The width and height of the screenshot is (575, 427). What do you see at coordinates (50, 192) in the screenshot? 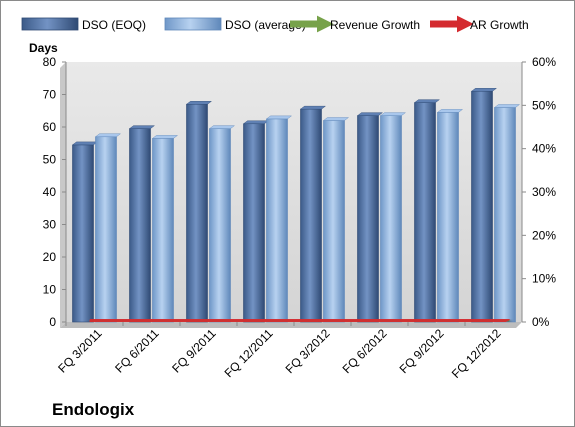
I see `y-tick-label: 40` at bounding box center [50, 192].